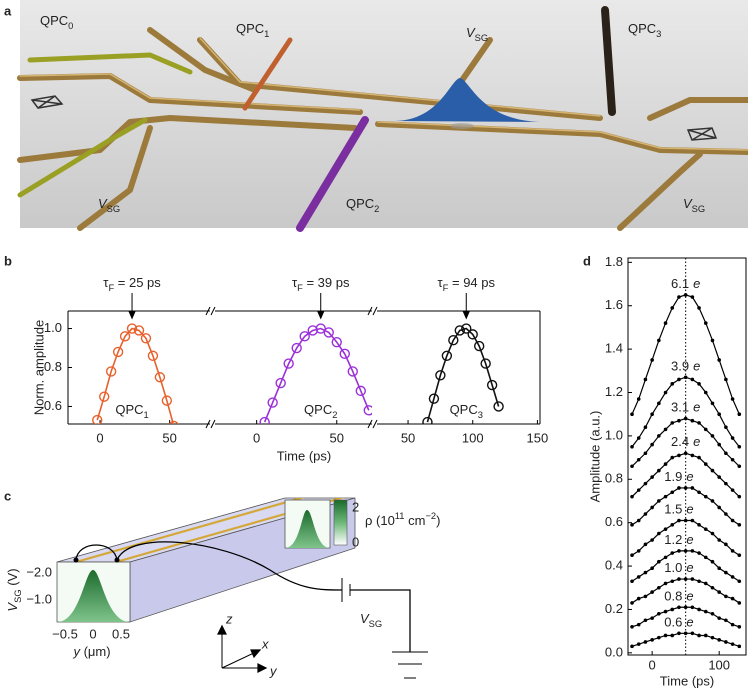  What do you see at coordinates (362, 205) in the screenshot?
I see `device-label: QPC2` at bounding box center [362, 205].